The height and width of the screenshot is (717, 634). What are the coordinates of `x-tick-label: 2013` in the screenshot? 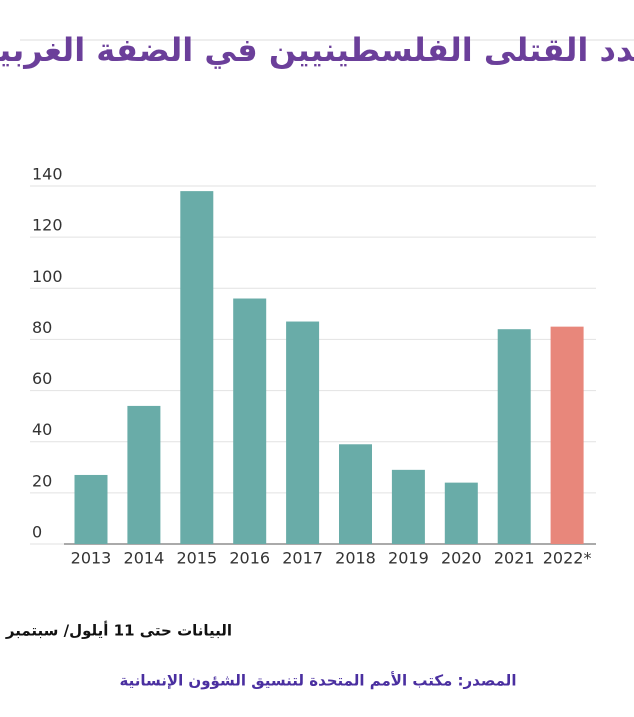 It's located at (91, 558).